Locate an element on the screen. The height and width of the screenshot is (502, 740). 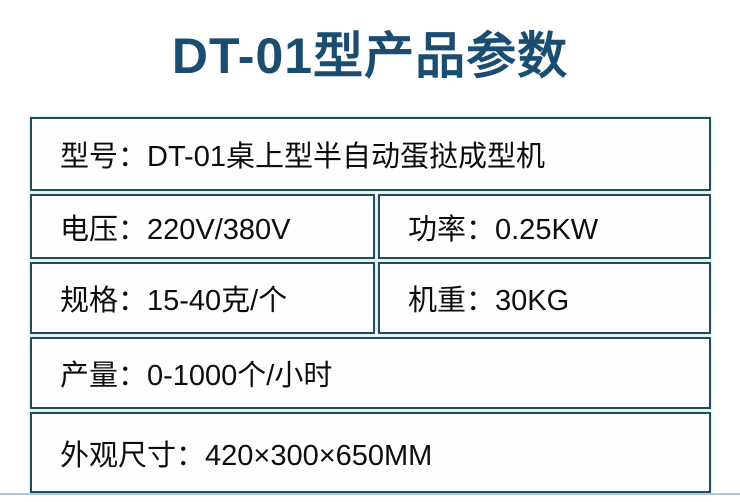
param-cell-output: 产量：0-1000个/小时 is located at coordinates (370, 373).